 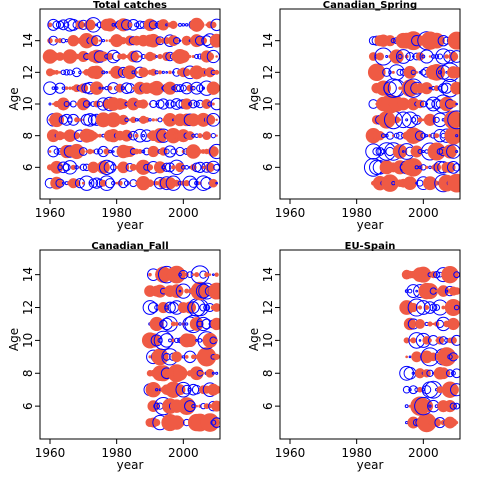 What do you see at coordinates (14, 98) in the screenshot?
I see `y-axis-label: Age` at bounding box center [14, 98].